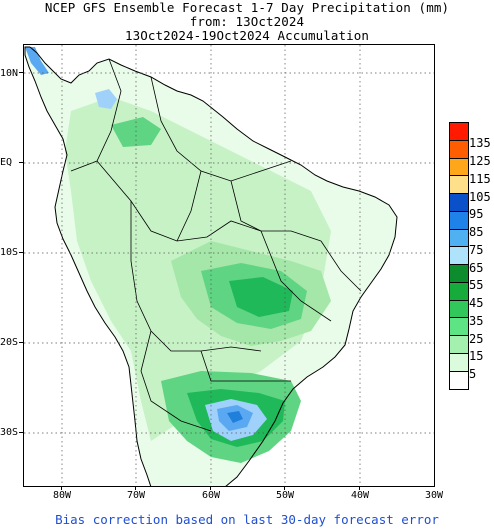 Image resolution: width=494 pixels, height=529 pixels. Describe the element at coordinates (476, 339) in the screenshot. I see `legend-label: 25` at that location.